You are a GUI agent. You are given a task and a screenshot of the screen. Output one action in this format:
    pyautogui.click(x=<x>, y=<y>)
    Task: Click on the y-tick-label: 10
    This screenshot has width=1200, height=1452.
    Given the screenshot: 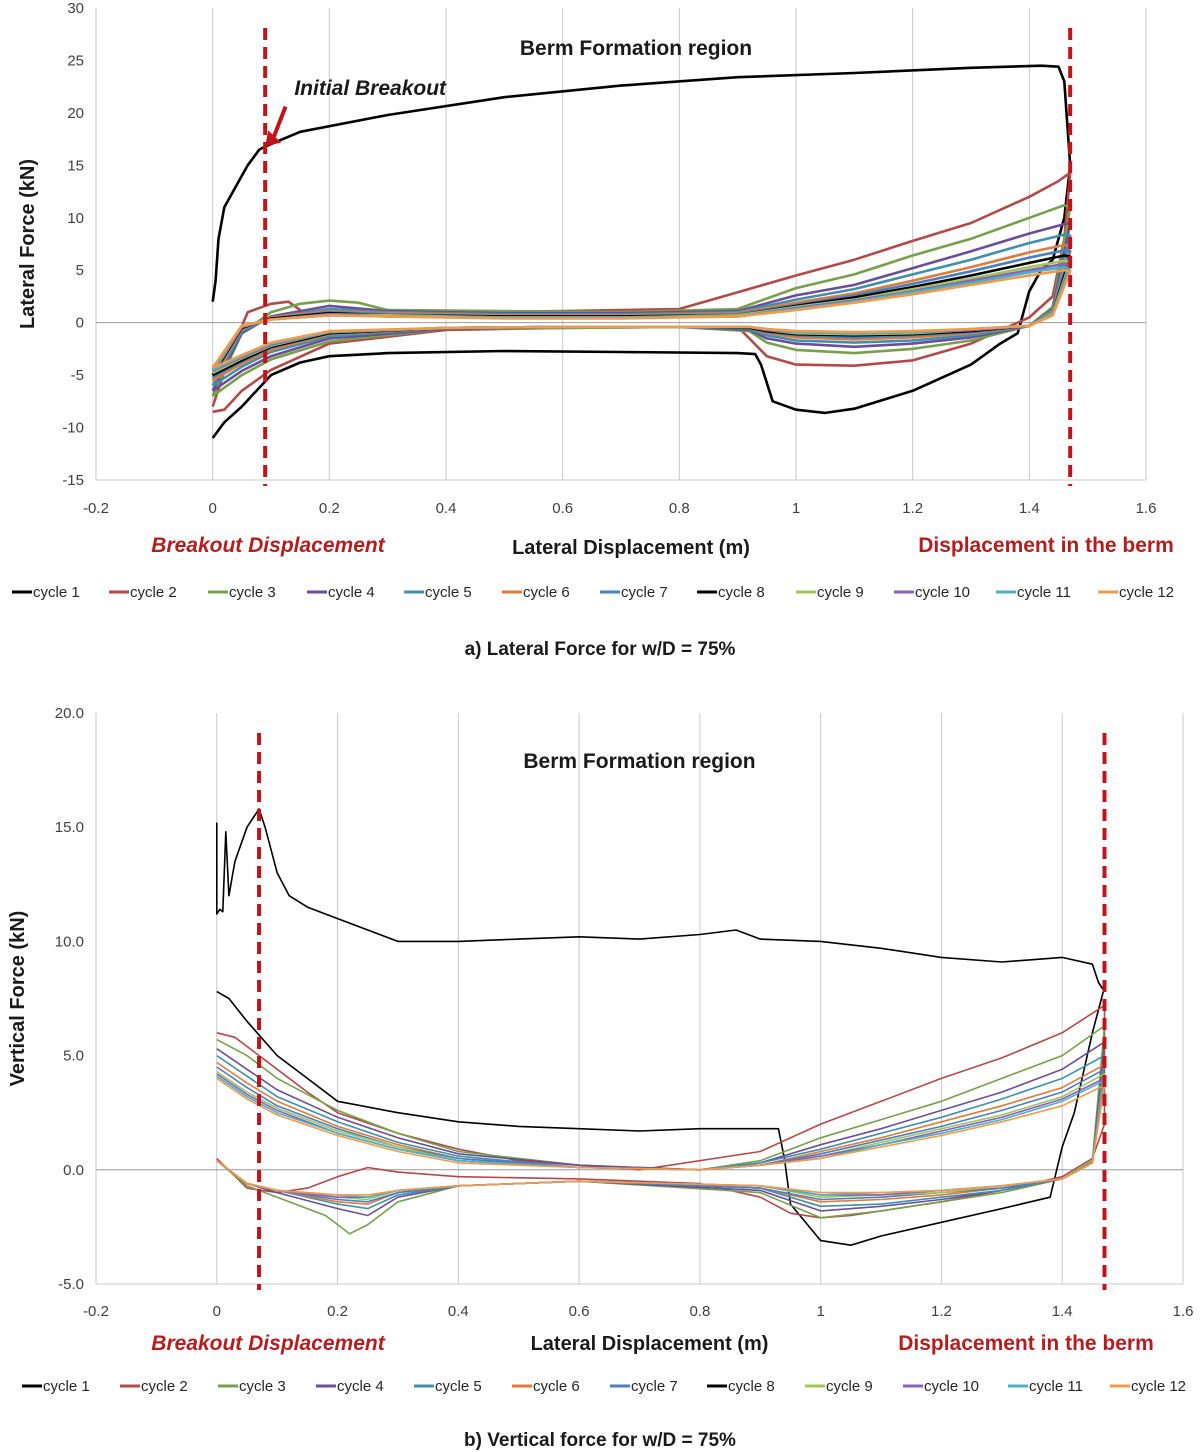 What is the action you would take?
    pyautogui.click(x=75, y=218)
    